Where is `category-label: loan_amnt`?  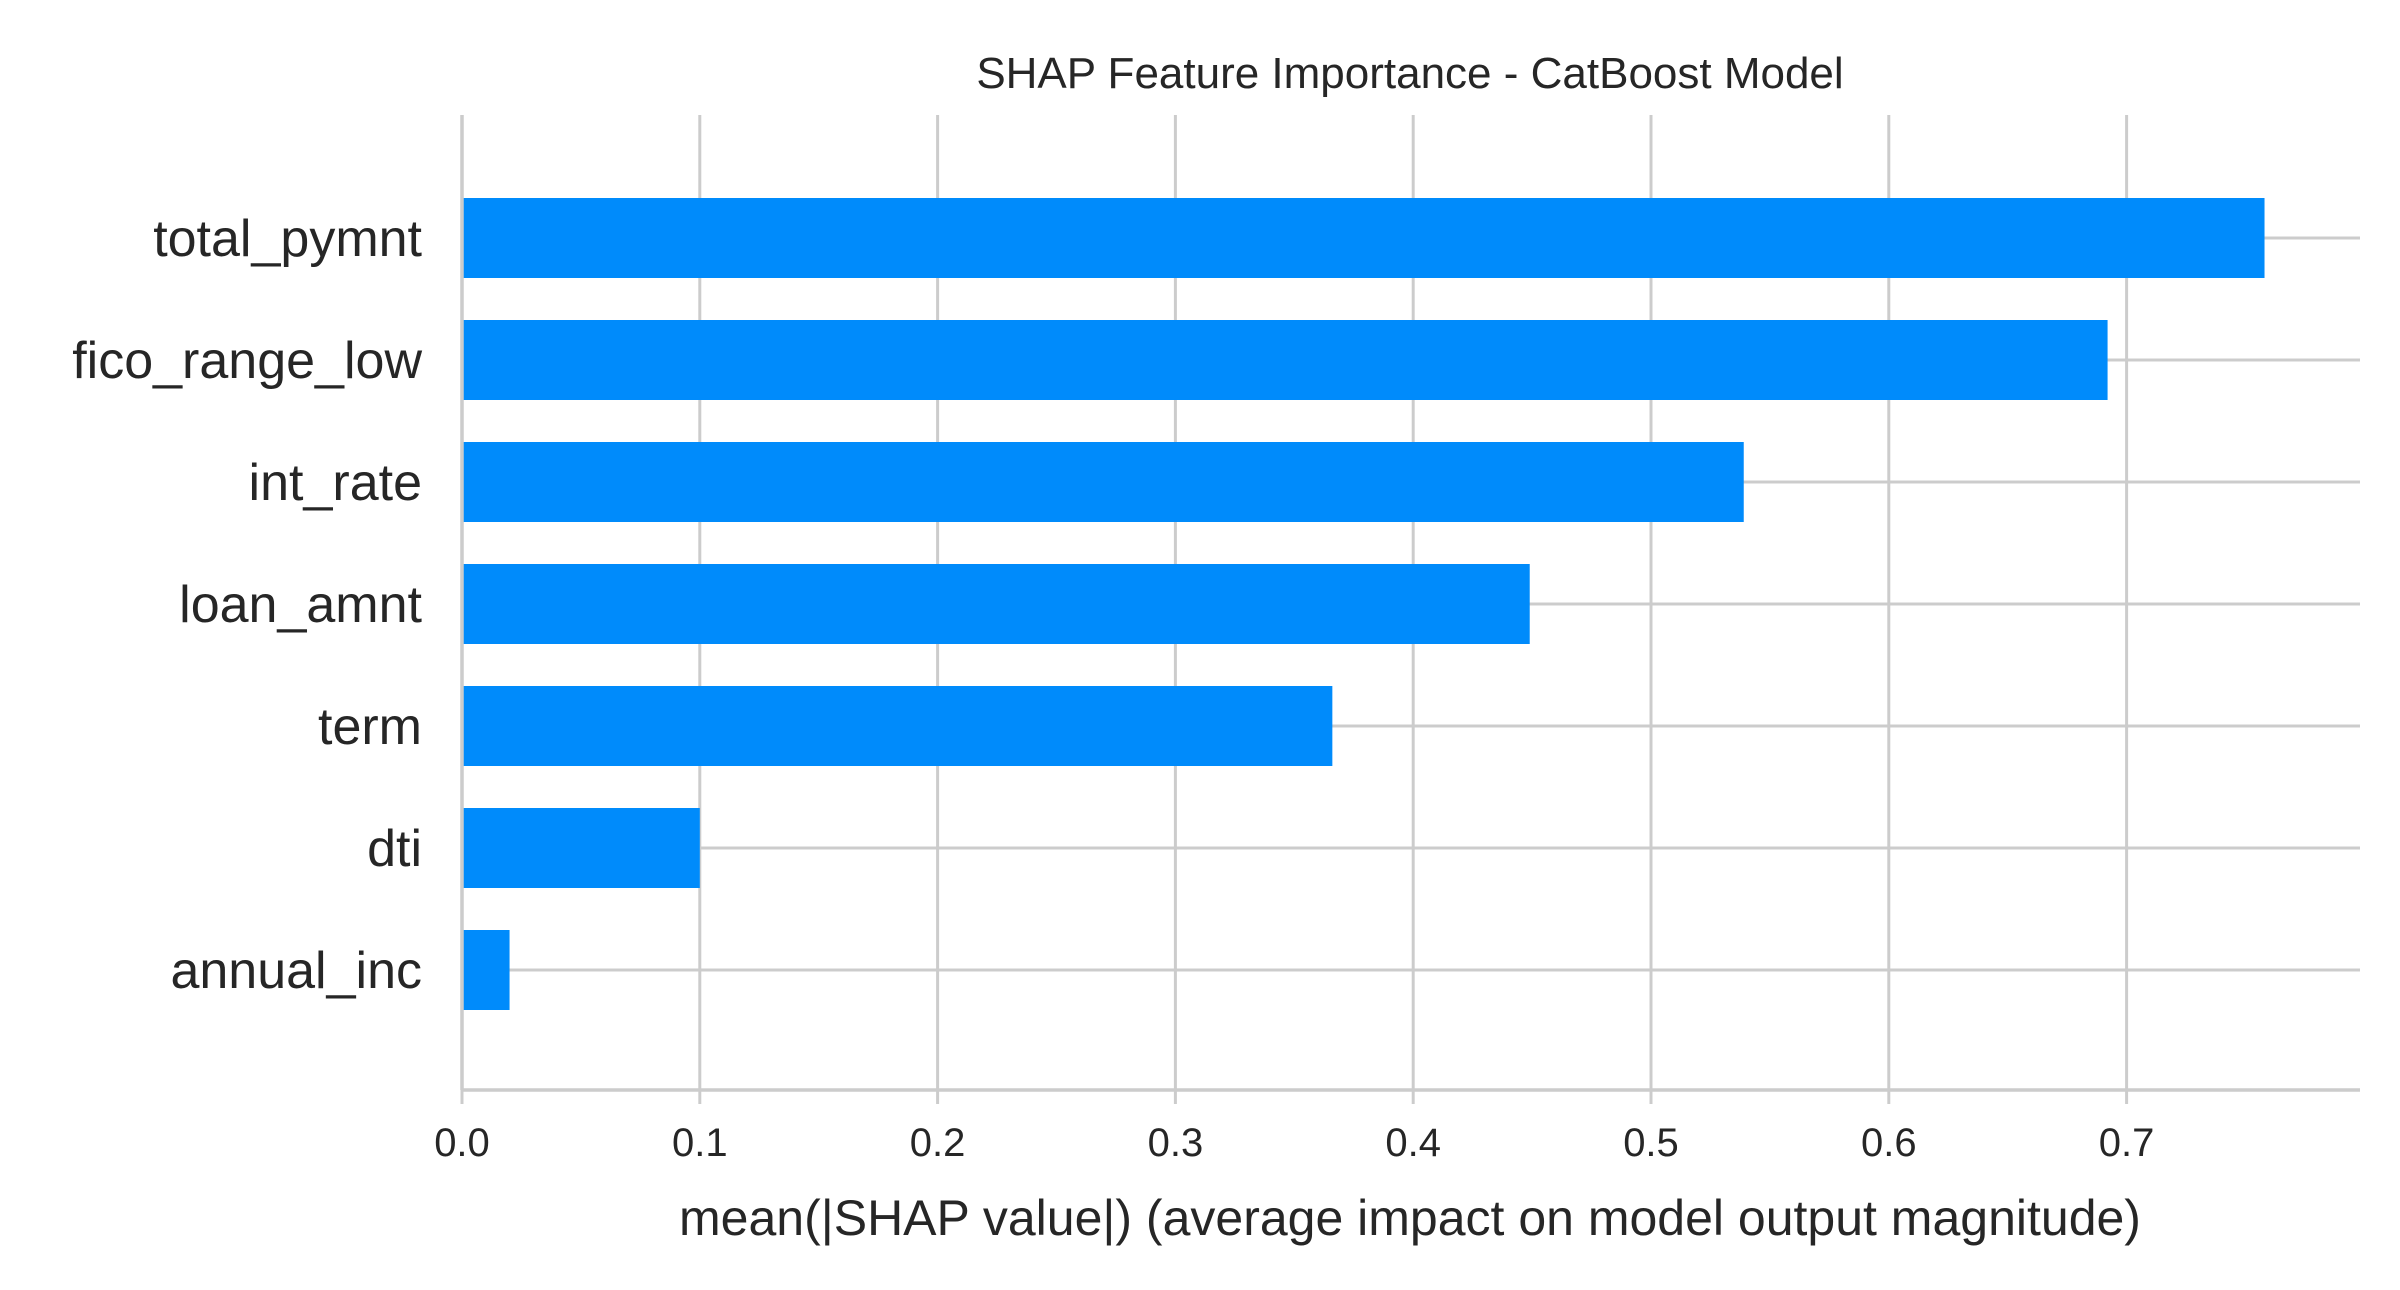 category-label: loan_amnt is located at coordinates (300, 605).